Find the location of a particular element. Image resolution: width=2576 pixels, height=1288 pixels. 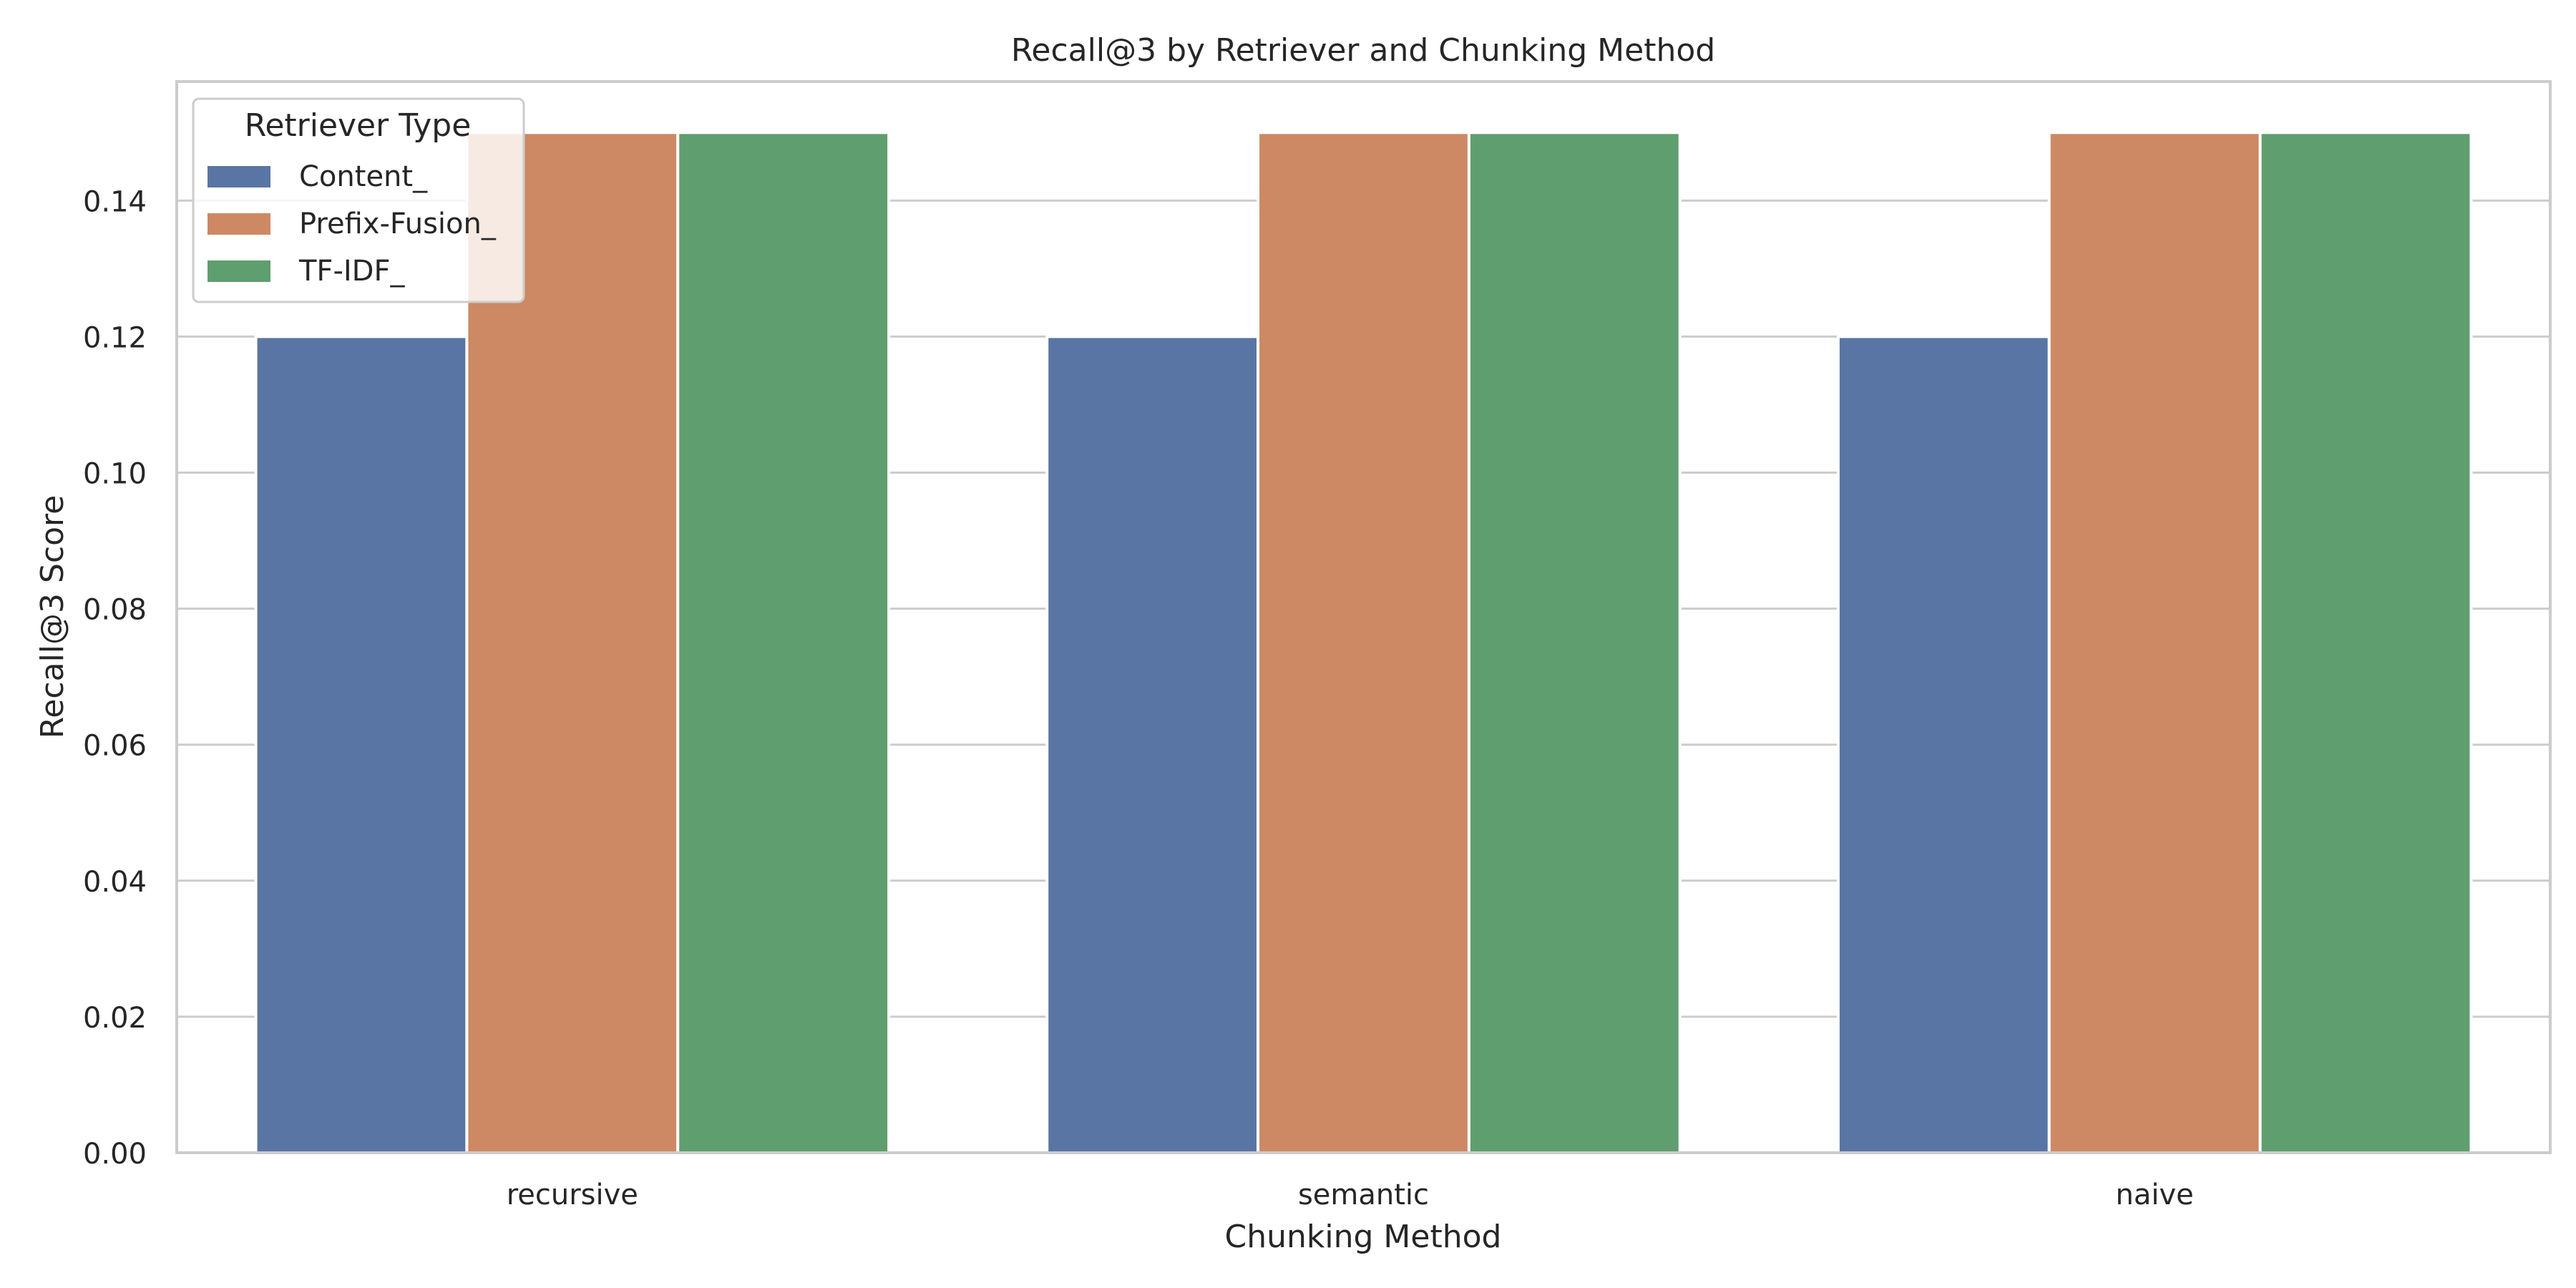

legend-label: TF-IDF_ is located at coordinates (351, 271).